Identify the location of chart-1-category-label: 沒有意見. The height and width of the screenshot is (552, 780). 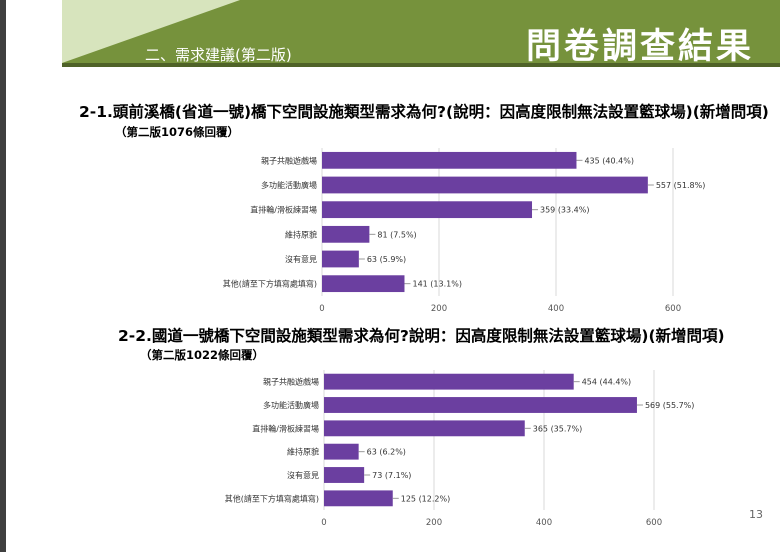
(301, 259).